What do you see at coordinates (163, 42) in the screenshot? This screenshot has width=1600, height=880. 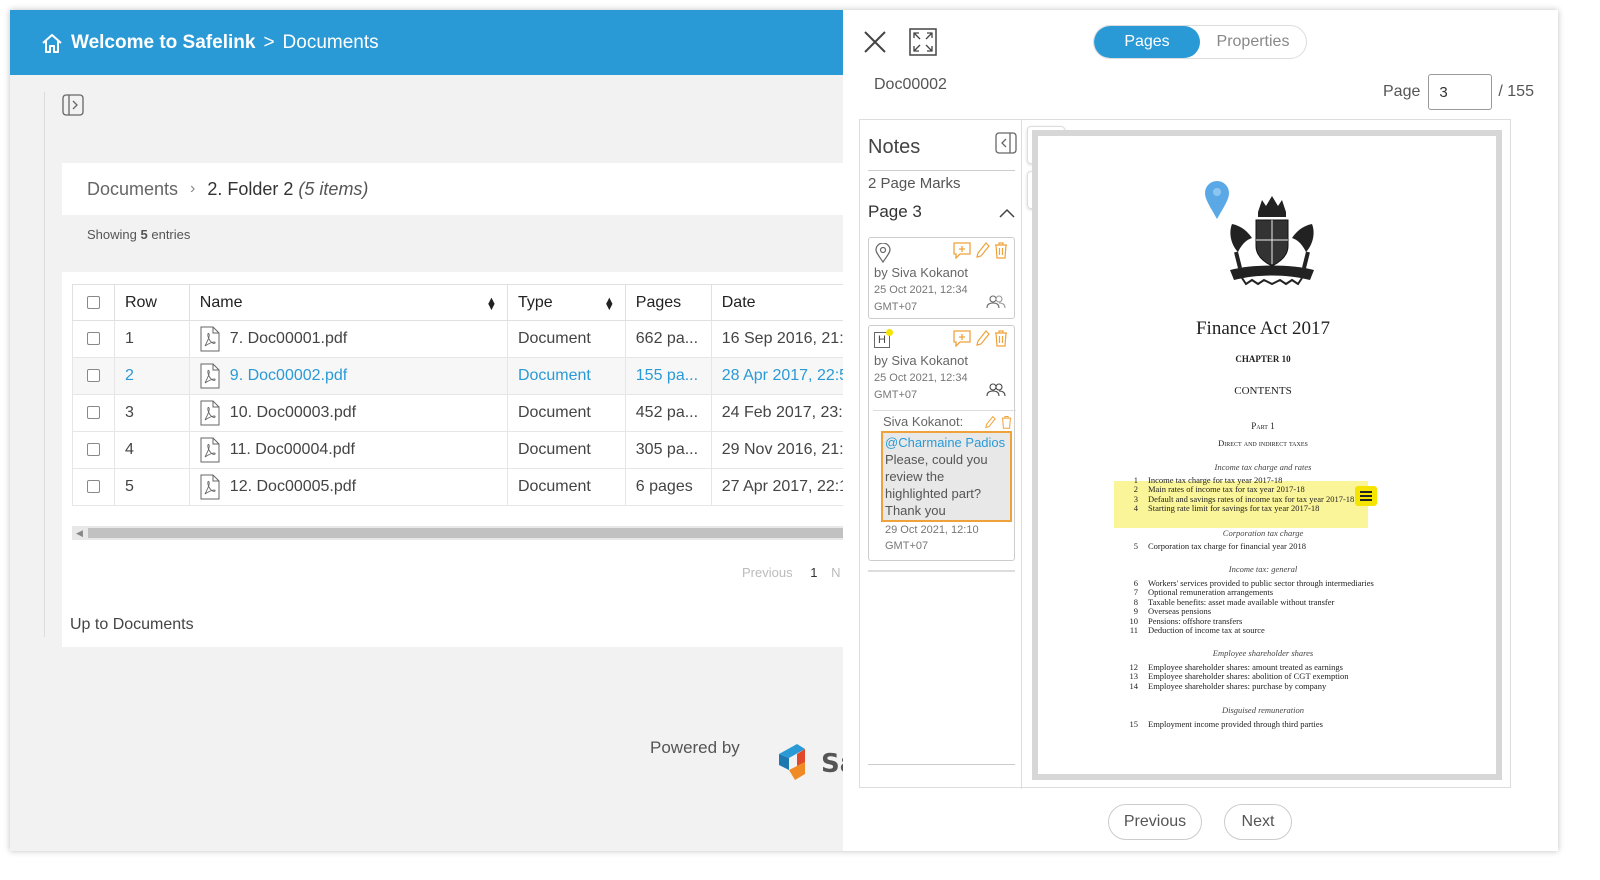 I see `app-title: Welcome to Safelink` at bounding box center [163, 42].